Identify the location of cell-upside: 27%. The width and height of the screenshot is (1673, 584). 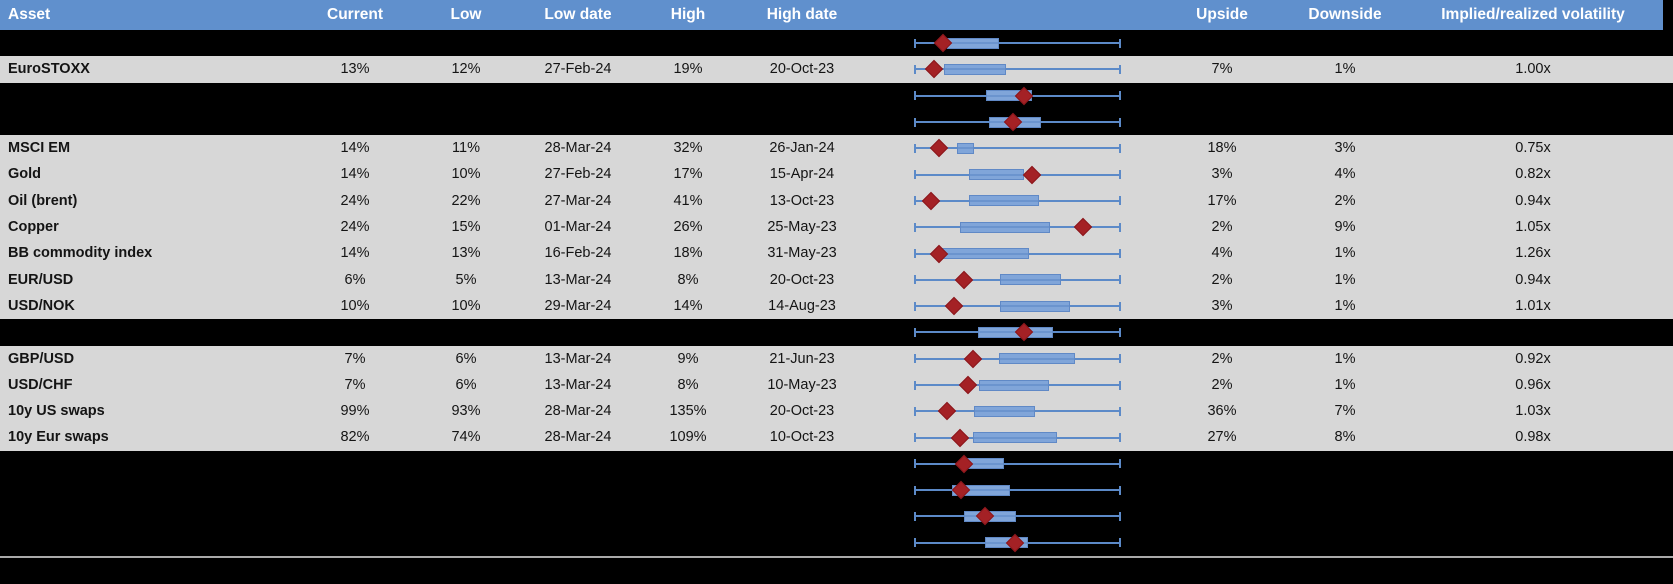
(1222, 437).